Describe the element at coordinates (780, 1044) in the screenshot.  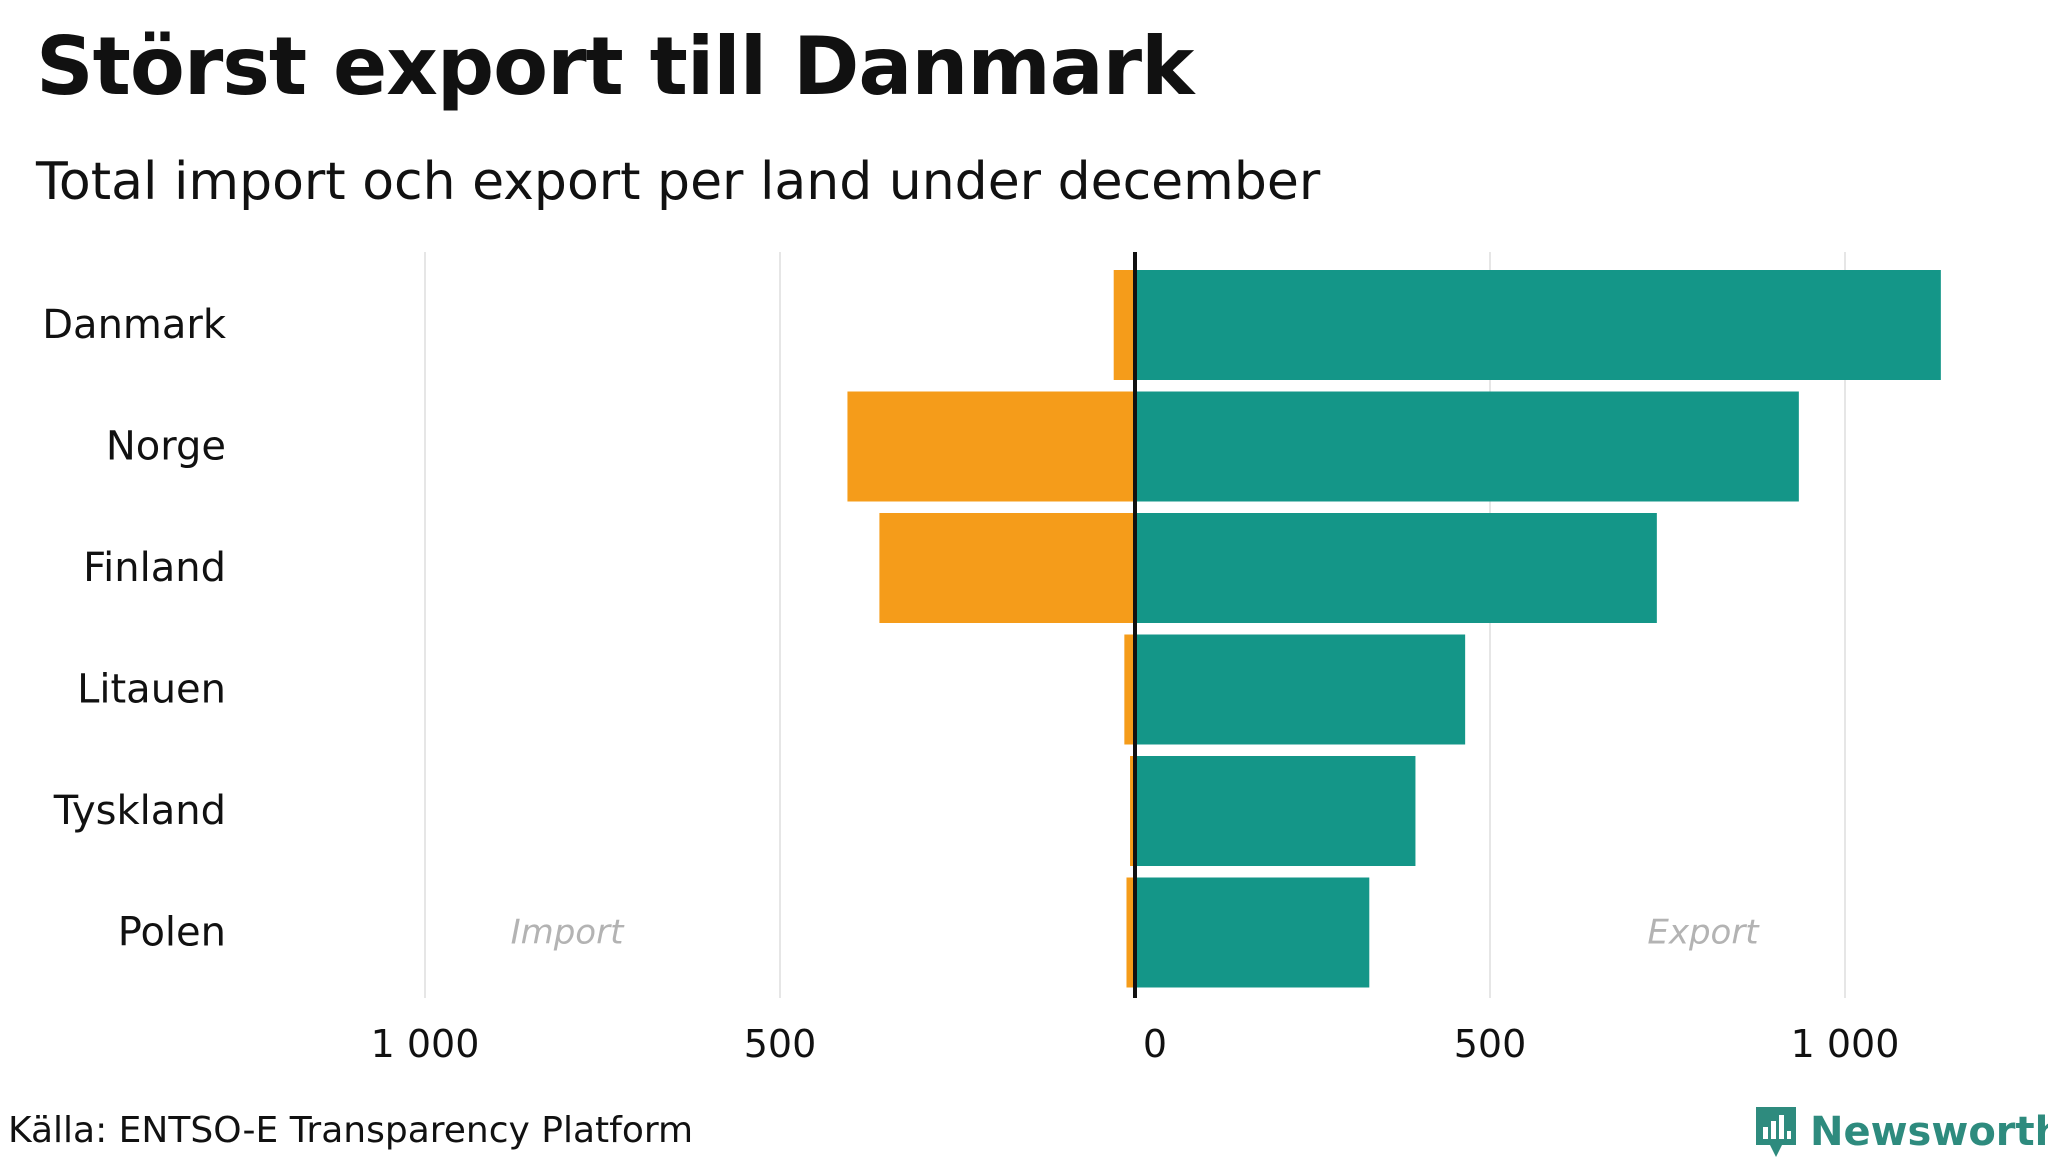
I see `x-tick-label-1: 500` at that location.